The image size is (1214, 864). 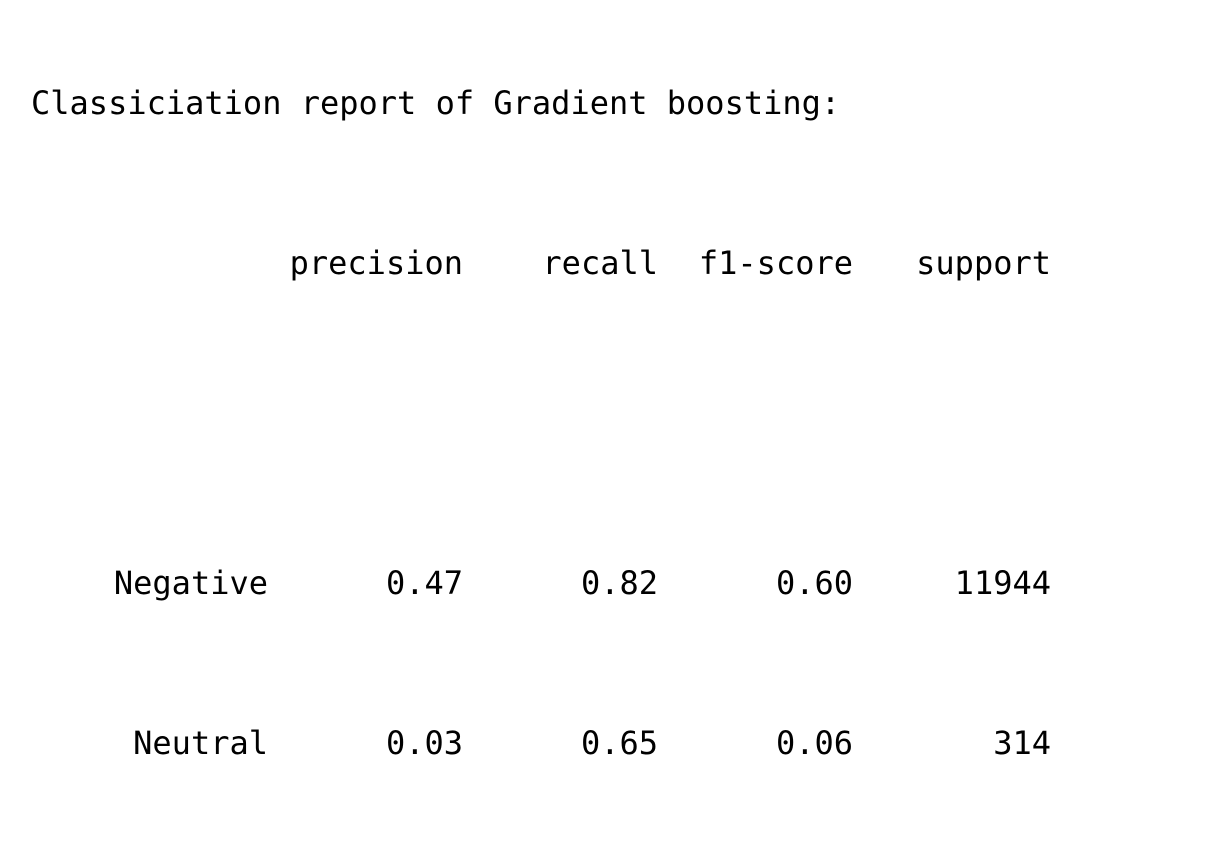 I want to click on table-row: Negative 0.47 0.82 0.60 11944, so click(x=541, y=583).